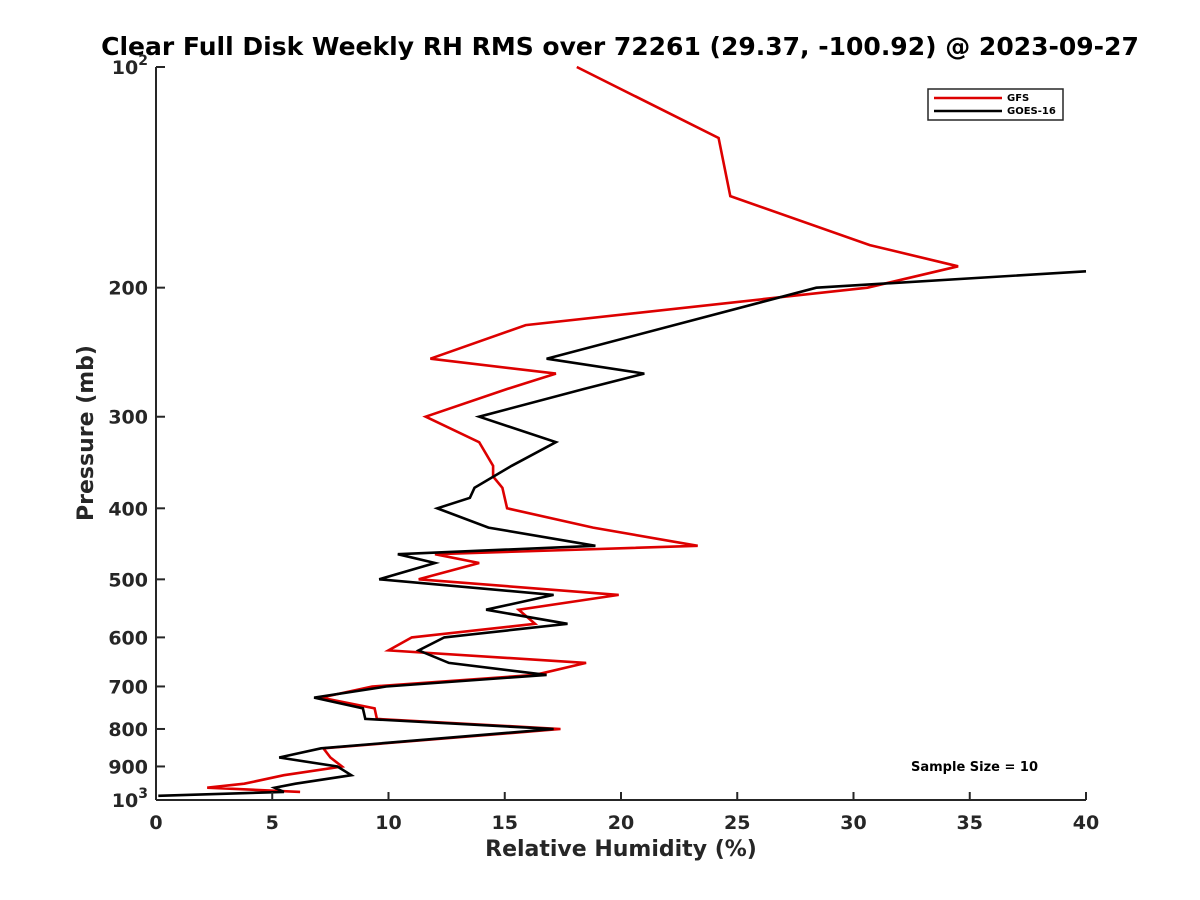 This screenshot has height=900, width=1200. Describe the element at coordinates (128, 687) in the screenshot. I see `y-tick-label-6: 700` at that location.